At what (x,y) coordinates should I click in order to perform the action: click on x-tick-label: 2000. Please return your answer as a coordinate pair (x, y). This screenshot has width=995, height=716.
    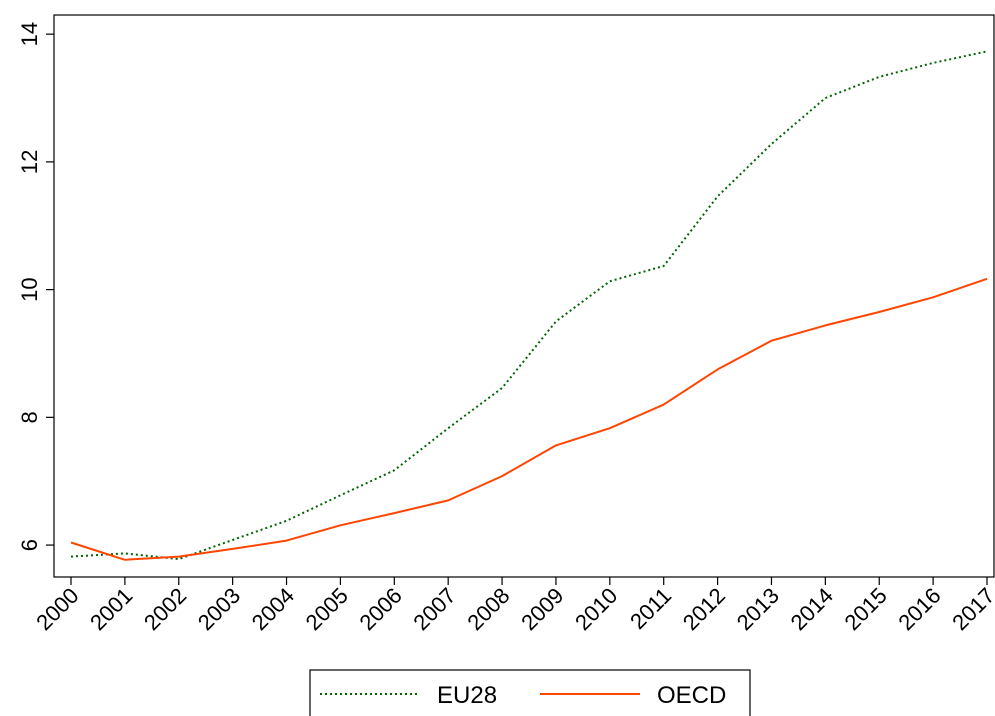
    Looking at the image, I should click on (57, 609).